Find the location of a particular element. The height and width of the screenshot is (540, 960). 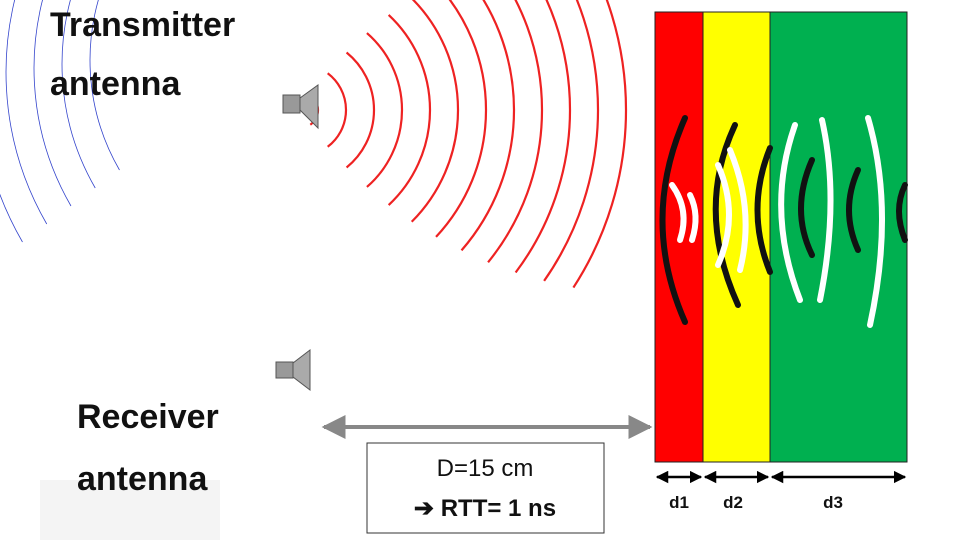

transmitter-icon is located at coordinates (300, 107).